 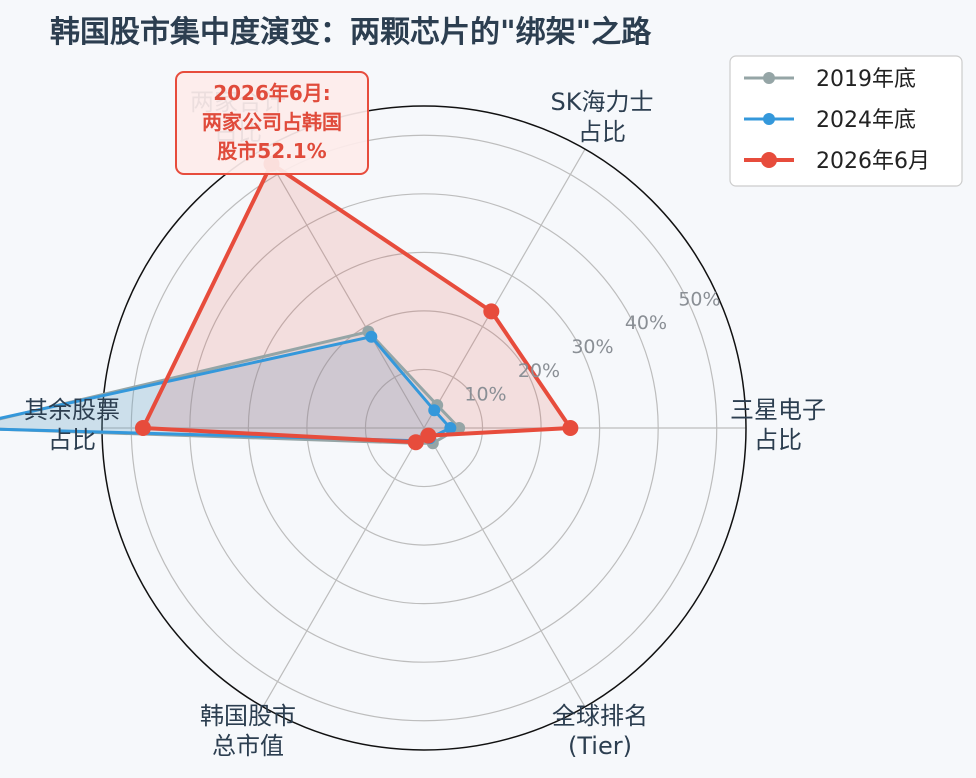 What do you see at coordinates (602, 102) in the screenshot?
I see `axis-label-2-line-1: SK海力士` at bounding box center [602, 102].